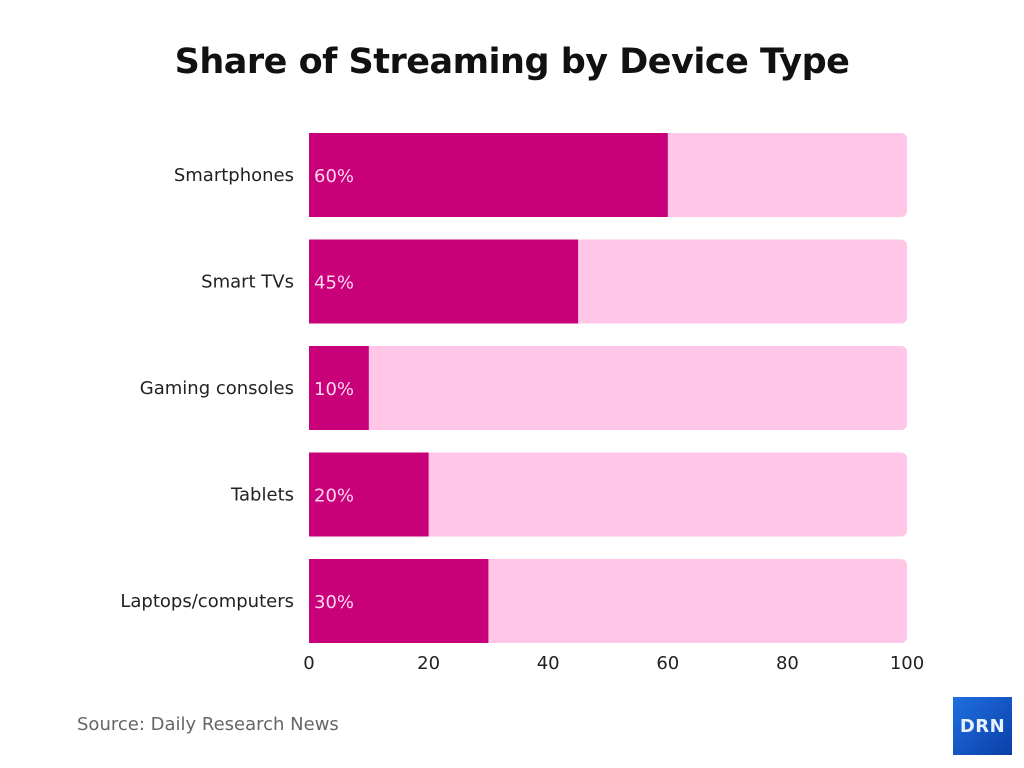 Image resolution: width=1024 pixels, height=768 pixels. I want to click on data-label: 10%, so click(334, 389).